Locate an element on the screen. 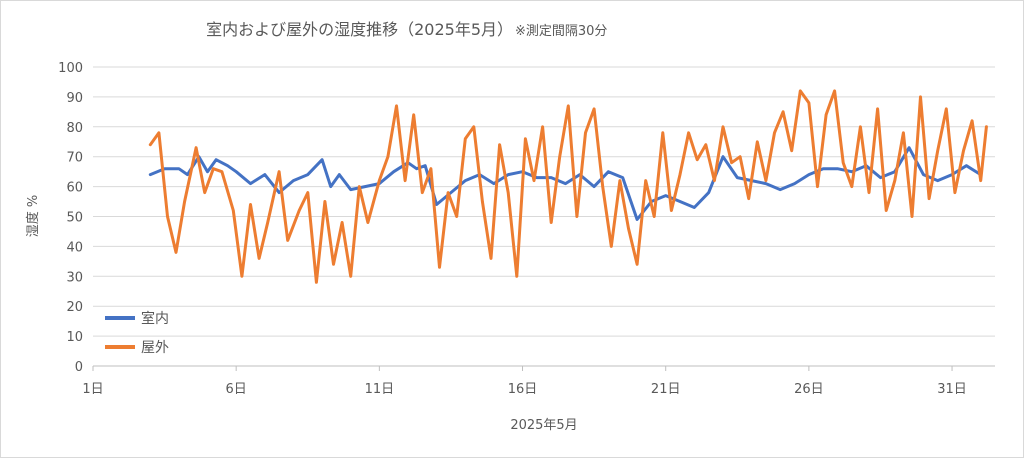  x-tick-label: 11日 is located at coordinates (380, 389).